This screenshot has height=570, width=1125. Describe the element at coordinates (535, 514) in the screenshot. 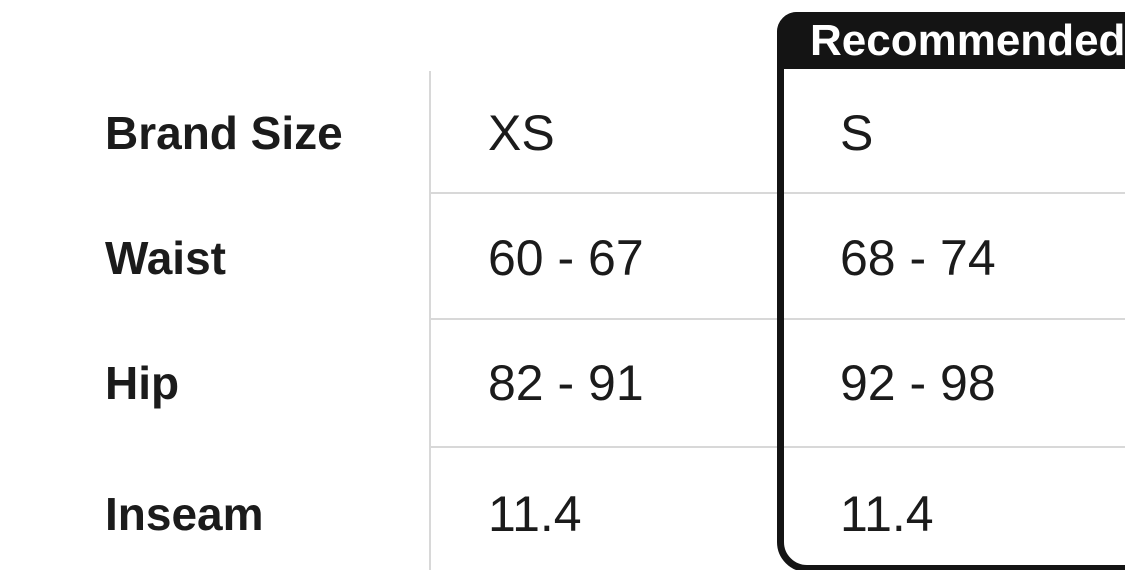

I see `cell-inseam-xs: 11.4` at that location.